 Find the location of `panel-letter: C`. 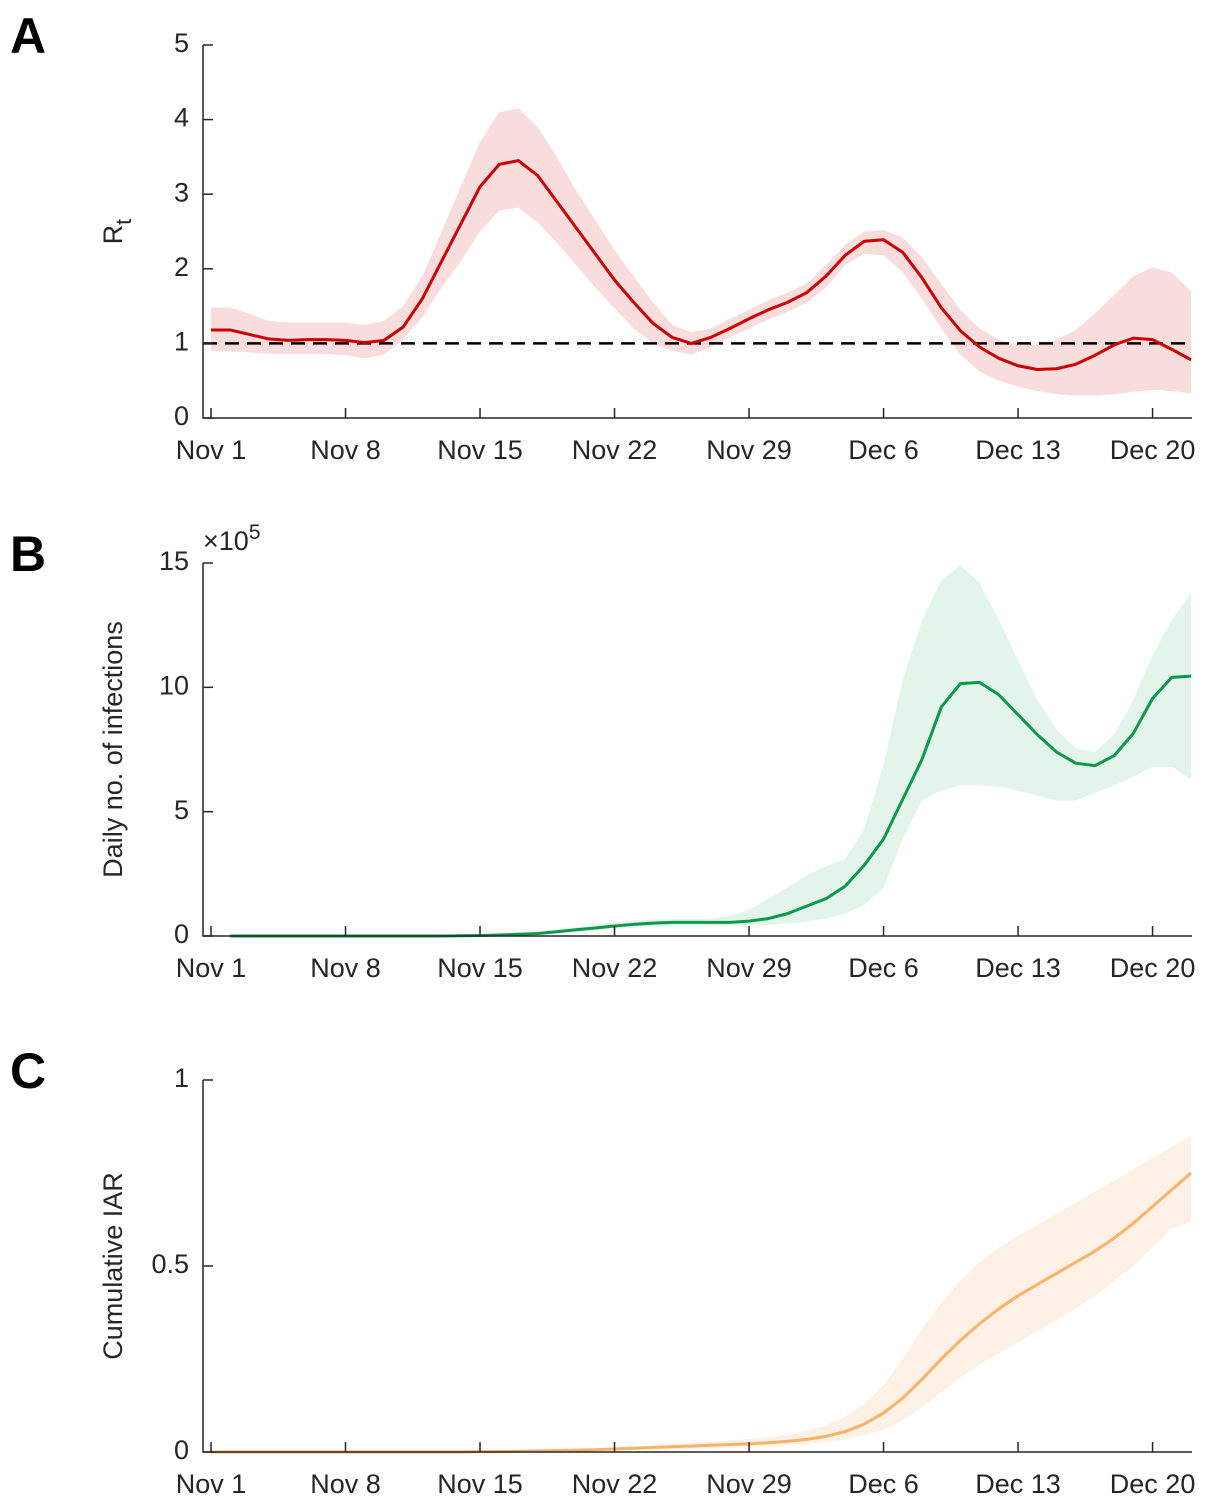

panel-letter: C is located at coordinates (28, 1071).